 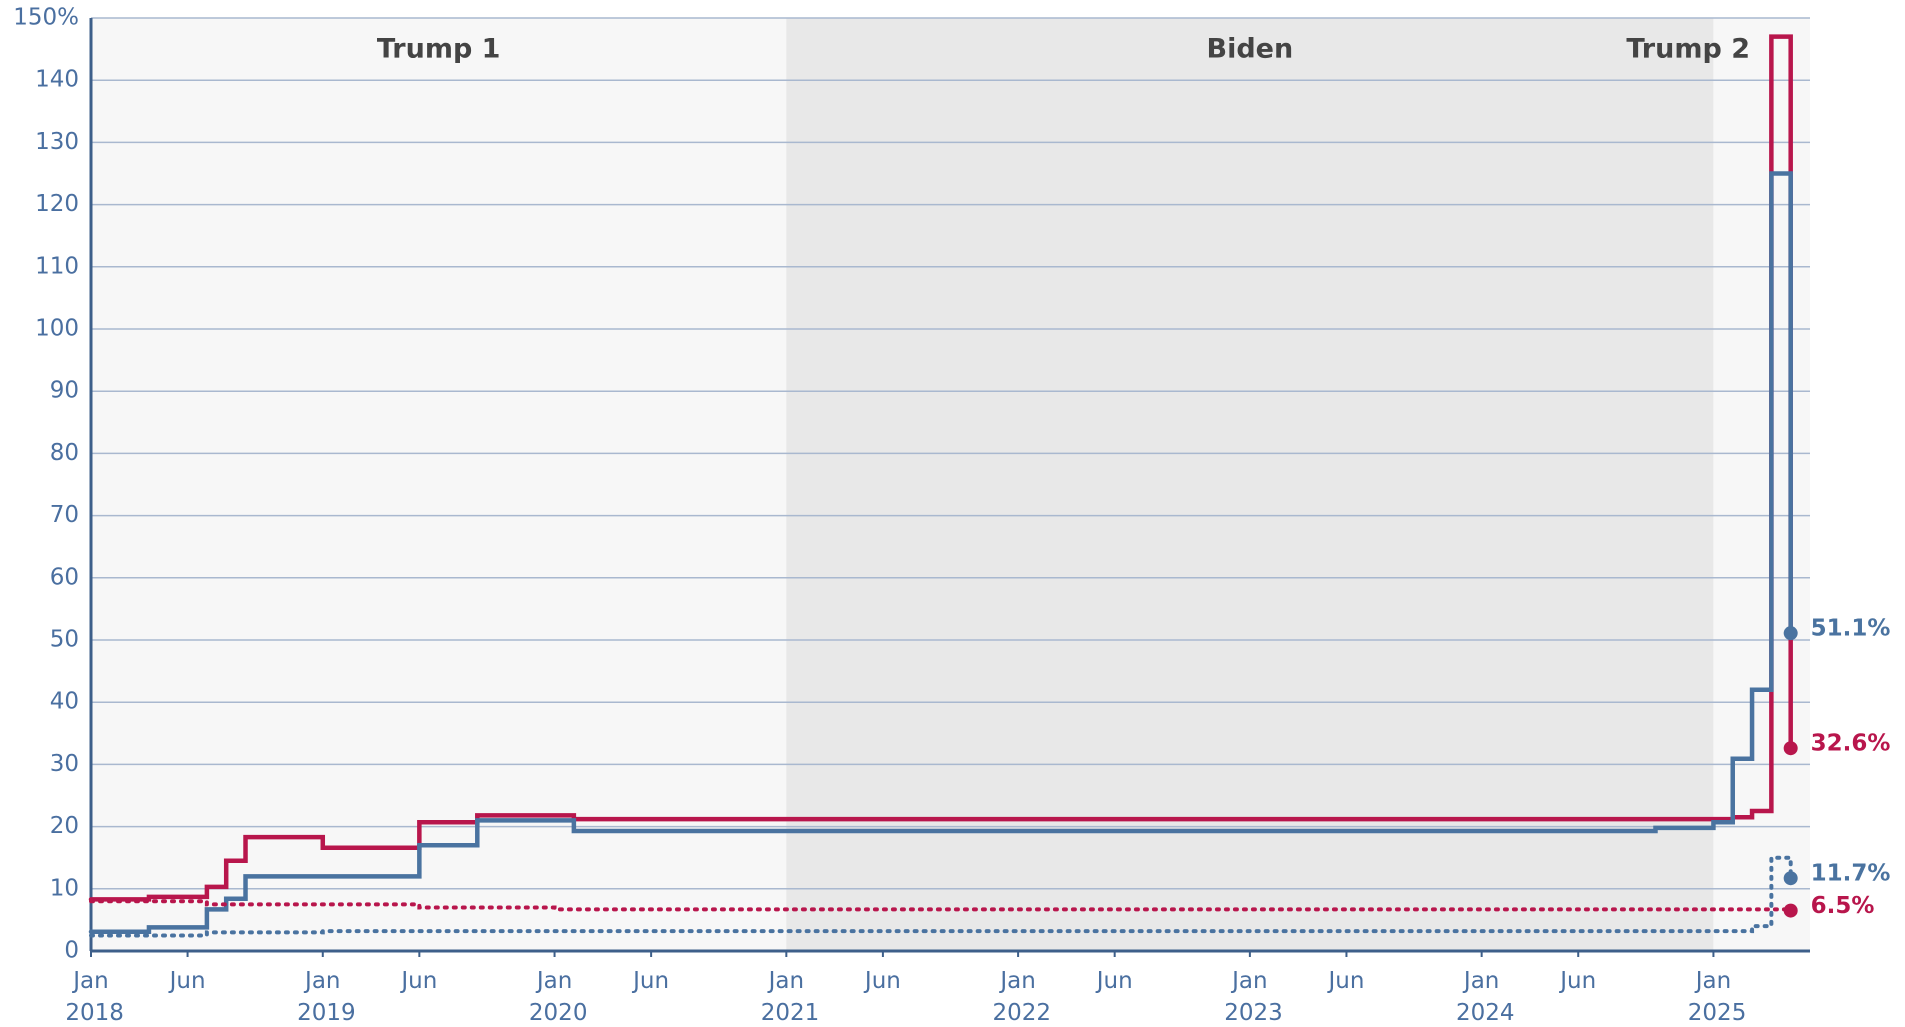 What do you see at coordinates (1843, 906) in the screenshot?
I see `end-label: 6.5%` at bounding box center [1843, 906].